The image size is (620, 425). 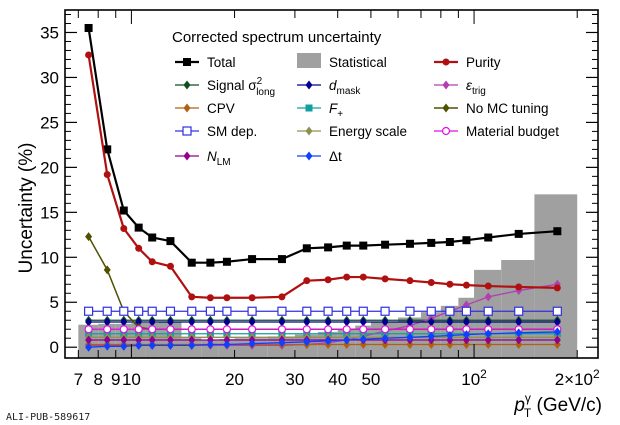 What do you see at coordinates (277, 37) in the screenshot?
I see `legend-title: Corrected spectrum uncertainty` at bounding box center [277, 37].